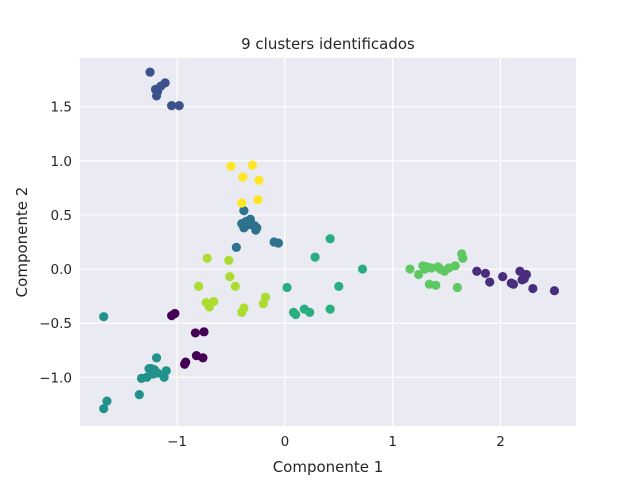 The image size is (640, 480). Describe the element at coordinates (500, 442) in the screenshot. I see `x-tick-label: 2` at that location.